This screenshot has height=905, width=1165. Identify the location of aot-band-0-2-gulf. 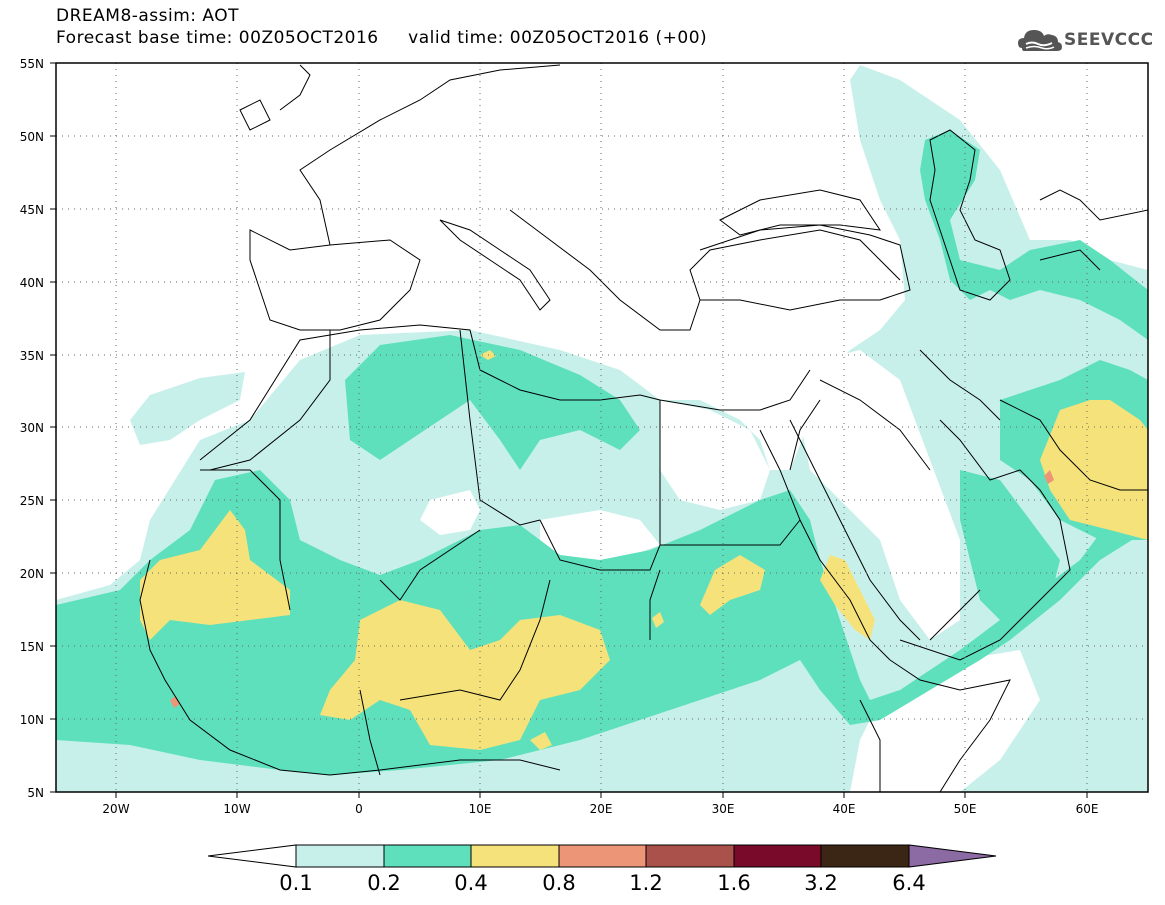
(1010, 545).